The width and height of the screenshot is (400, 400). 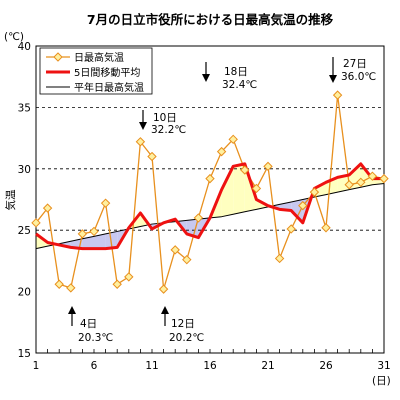 What do you see at coordinates (109, 87) in the screenshot?
I see `legend-normal-label: 平年日最高気温` at bounding box center [109, 87].